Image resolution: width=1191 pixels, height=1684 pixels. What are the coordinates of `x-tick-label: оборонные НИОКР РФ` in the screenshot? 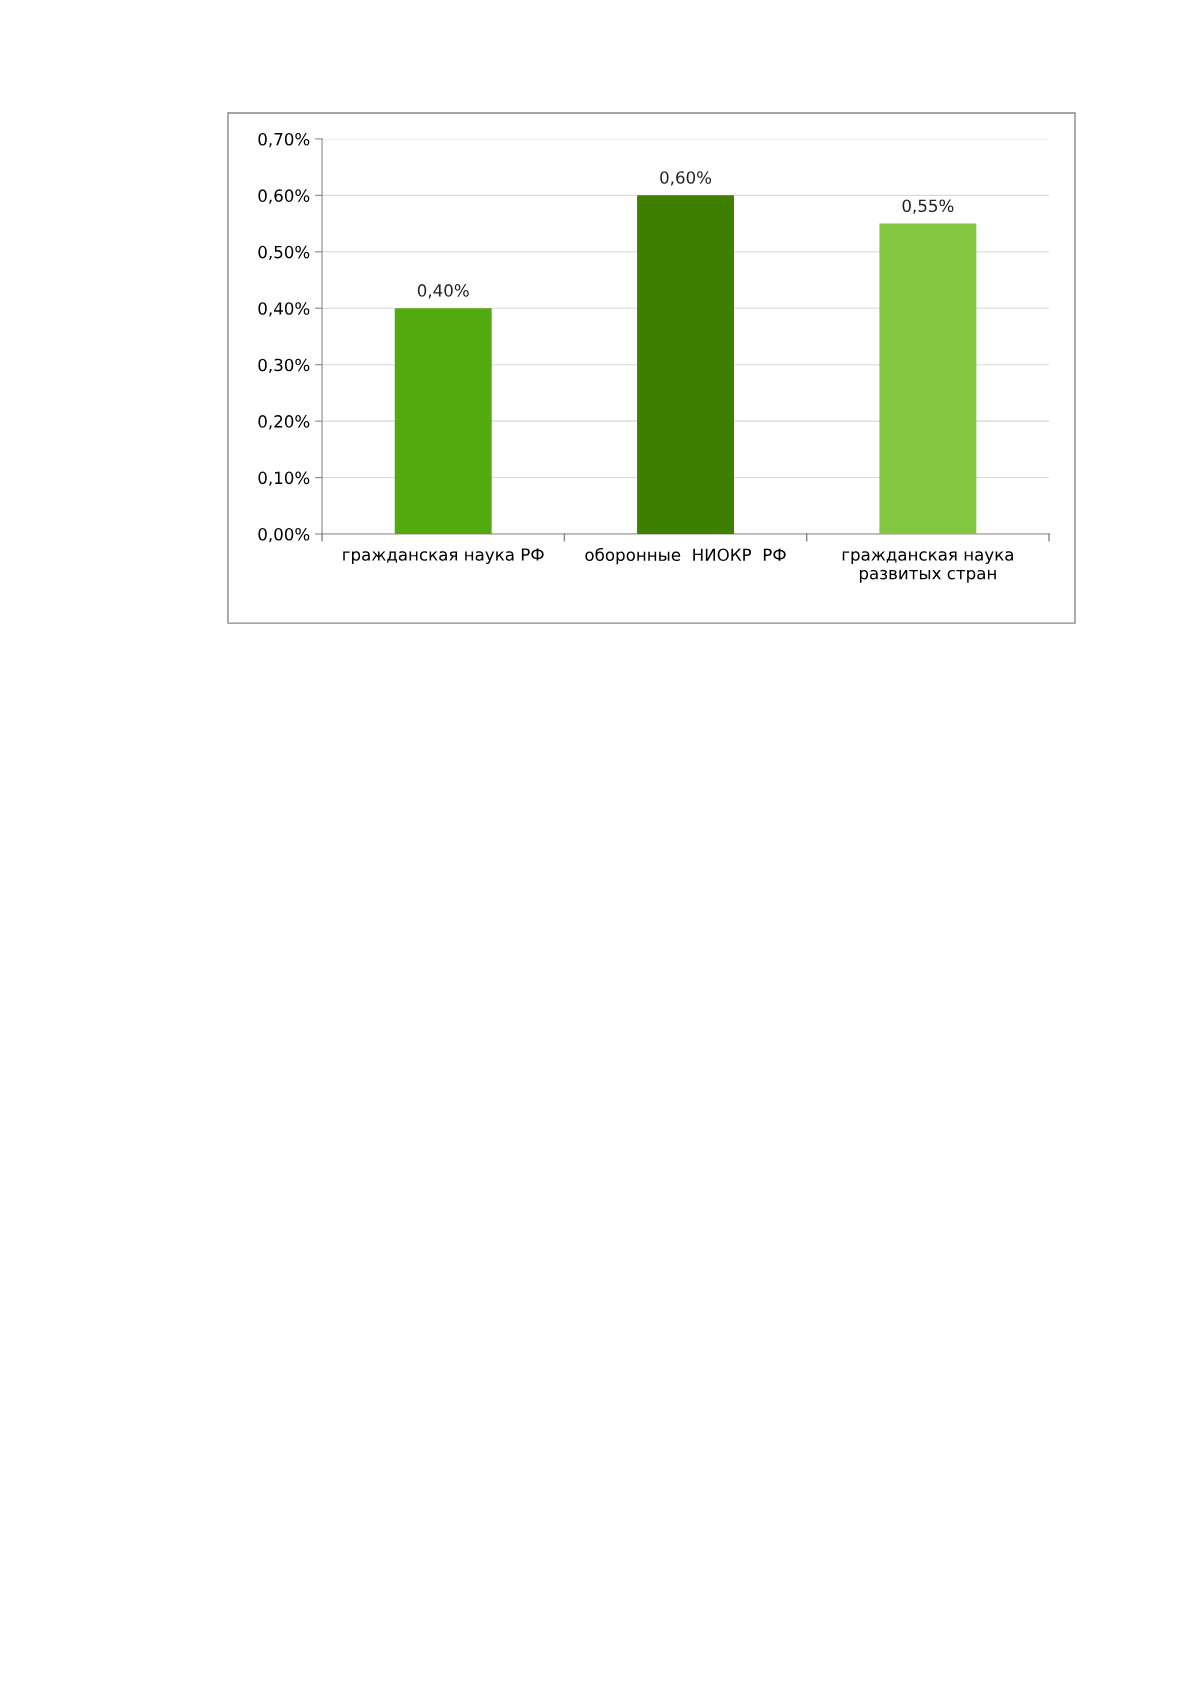 It's located at (685, 556).